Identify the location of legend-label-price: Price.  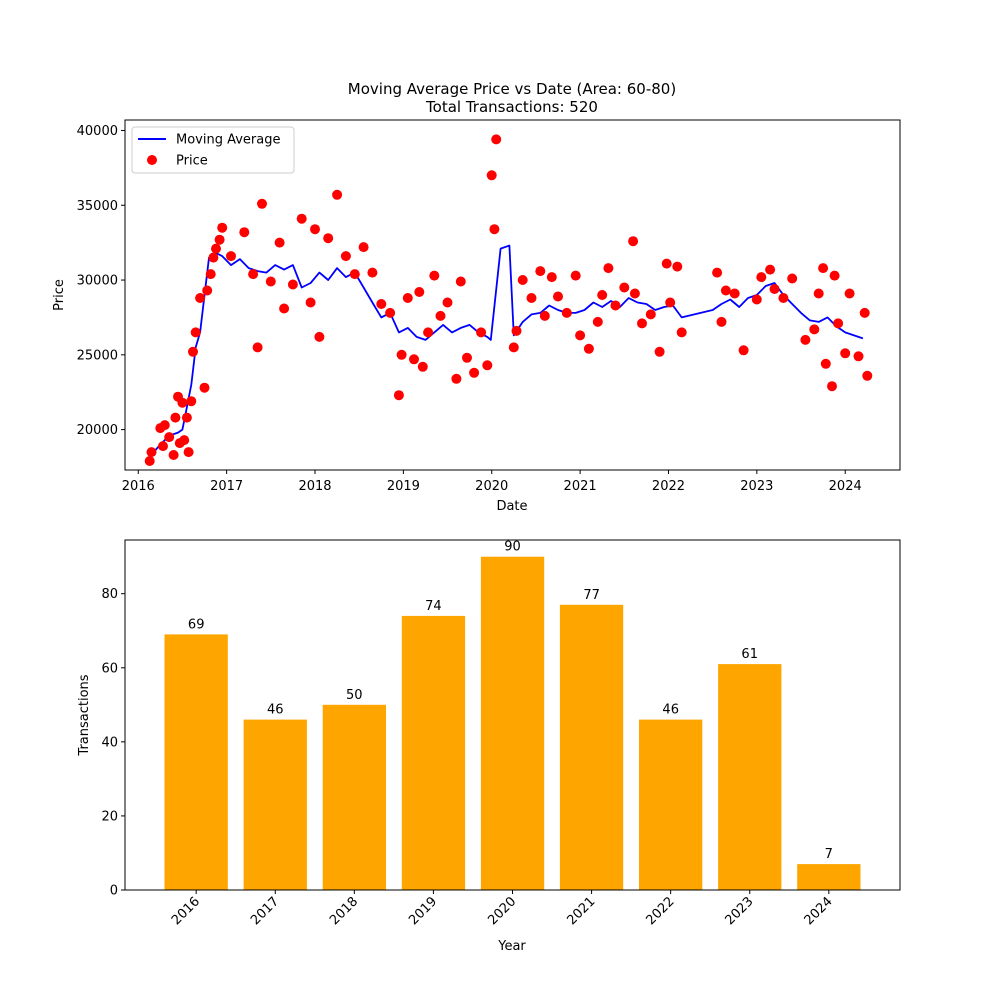
(192, 161).